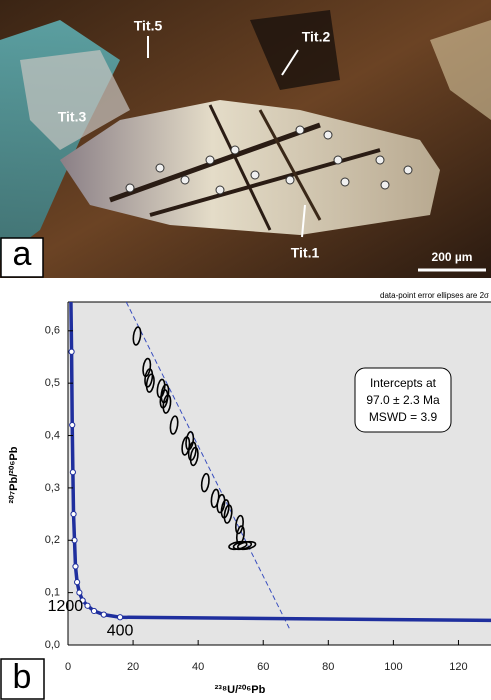  What do you see at coordinates (452, 257) in the screenshot?
I see `scale-bar-label: 200 µm` at bounding box center [452, 257].